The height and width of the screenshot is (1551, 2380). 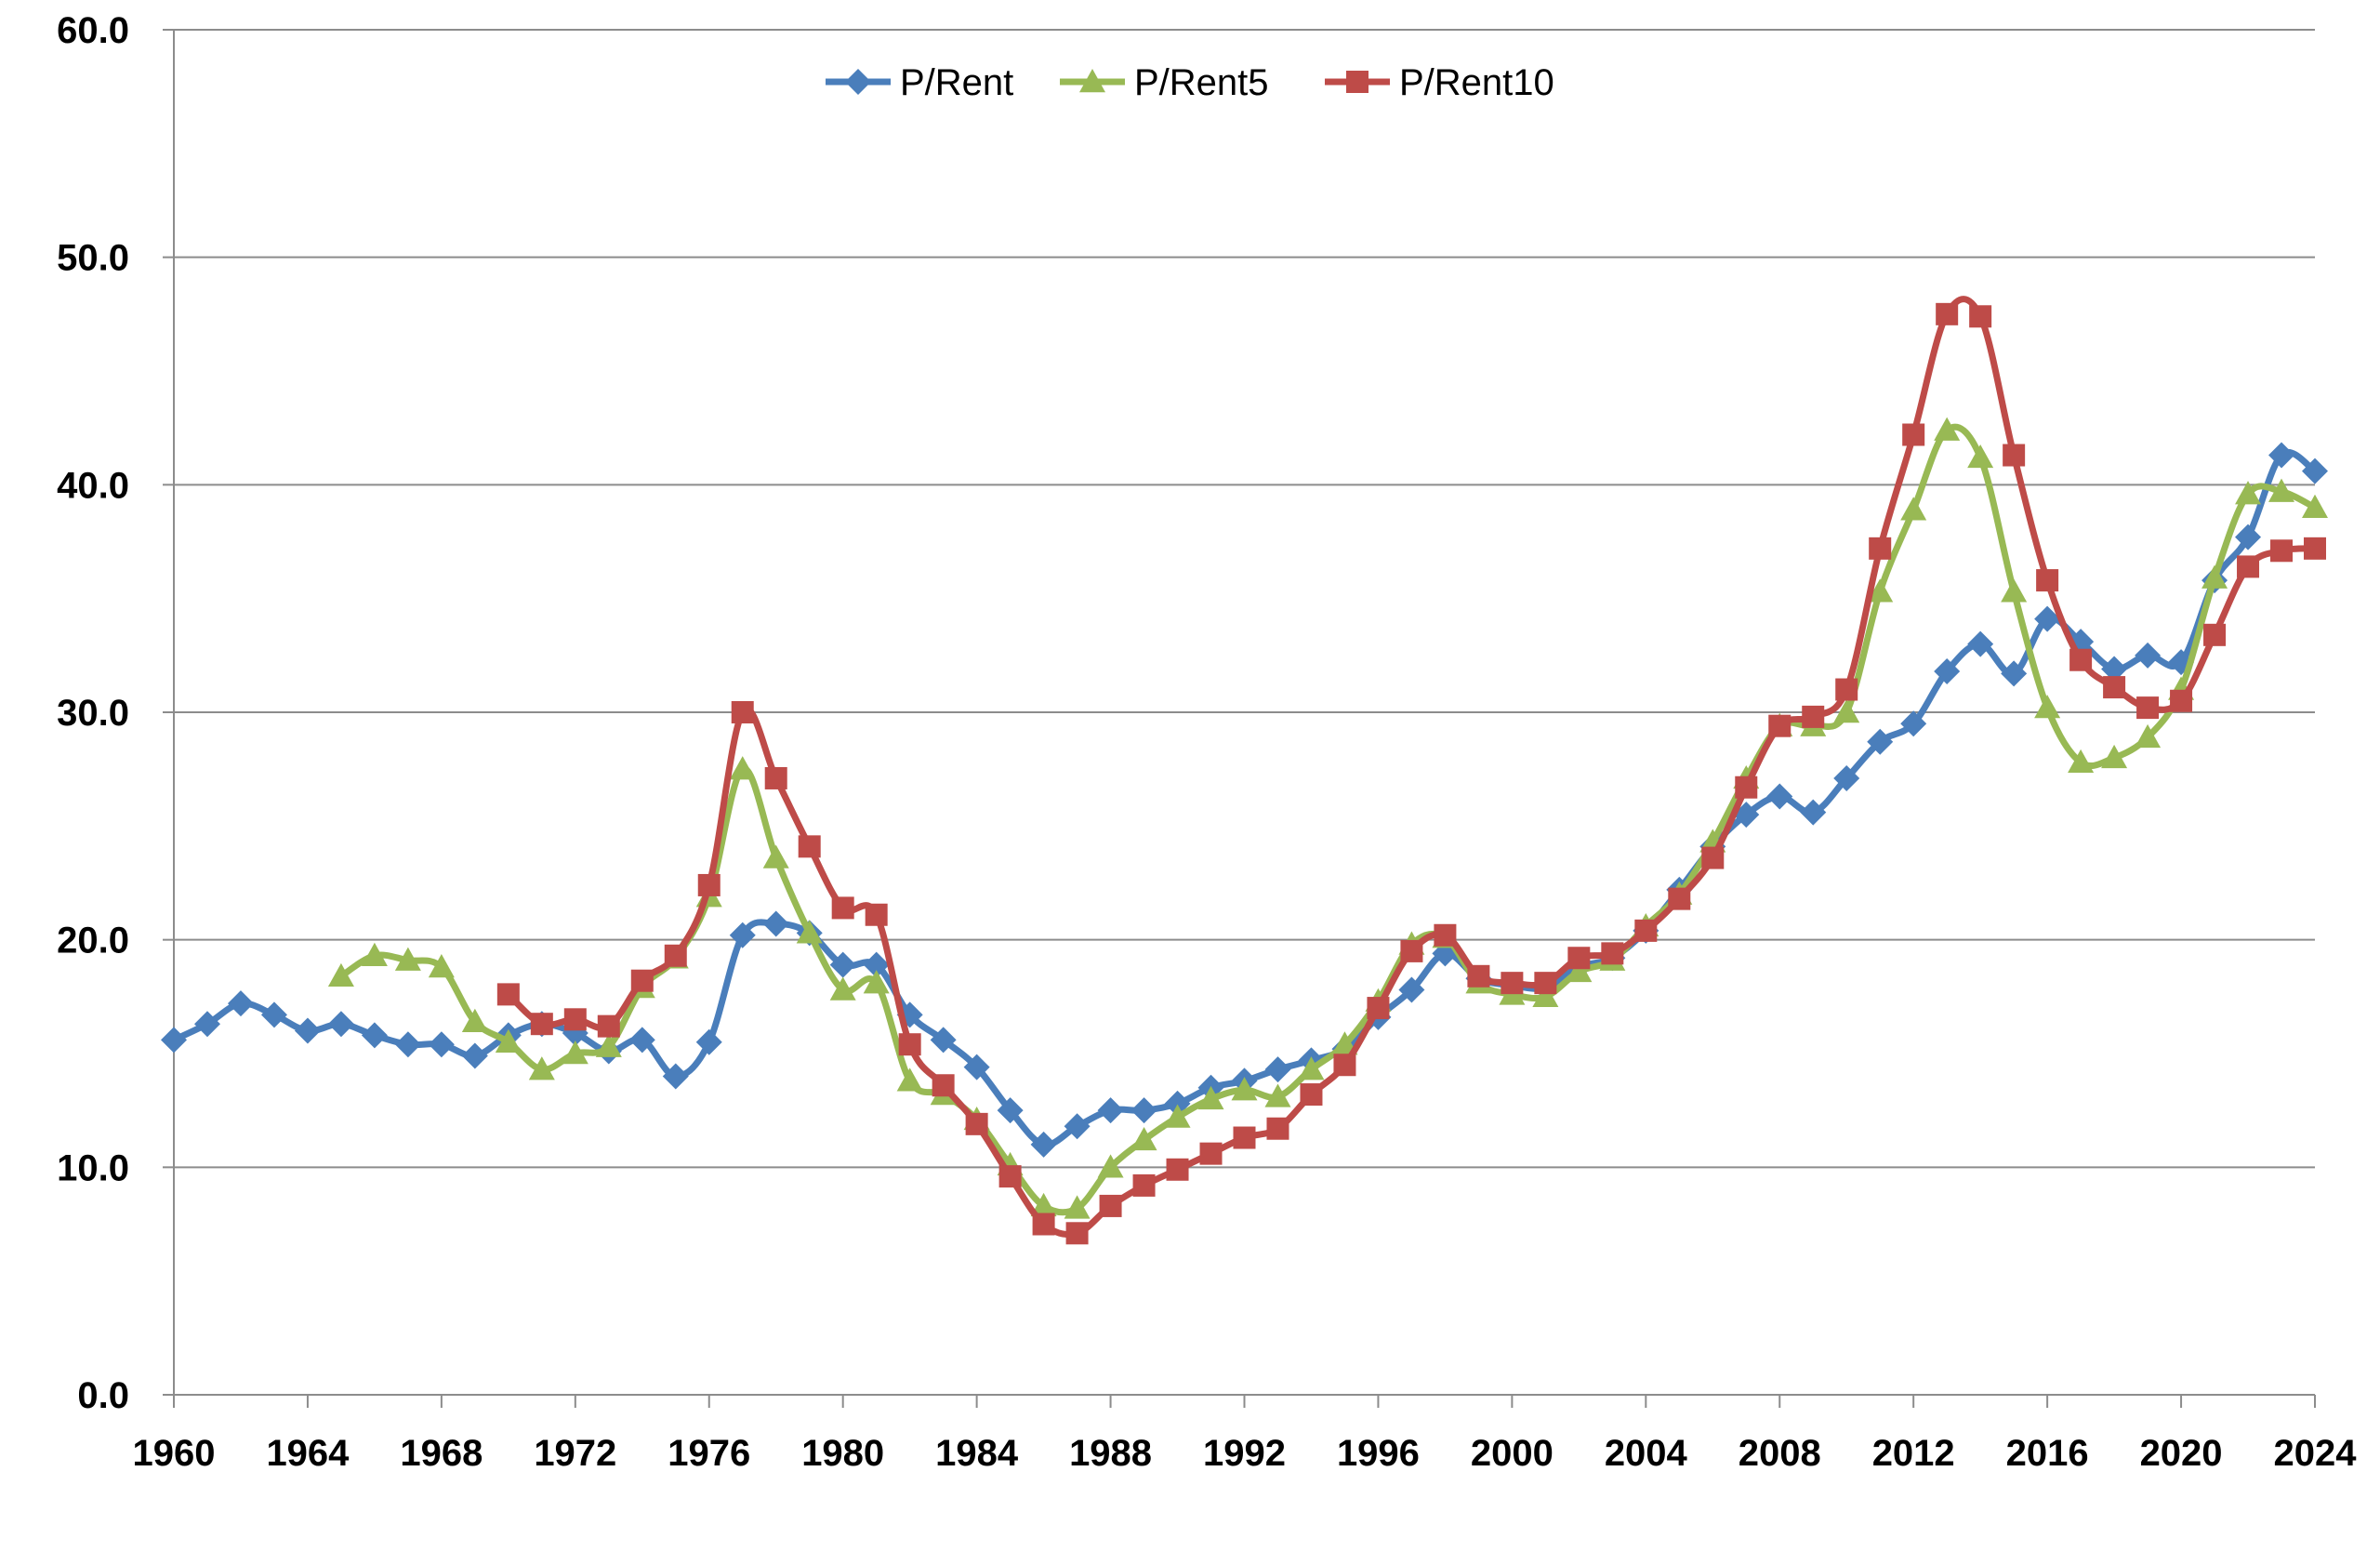 What do you see at coordinates (93, 485) in the screenshot?
I see `y-tick-label: 40.0` at bounding box center [93, 485].